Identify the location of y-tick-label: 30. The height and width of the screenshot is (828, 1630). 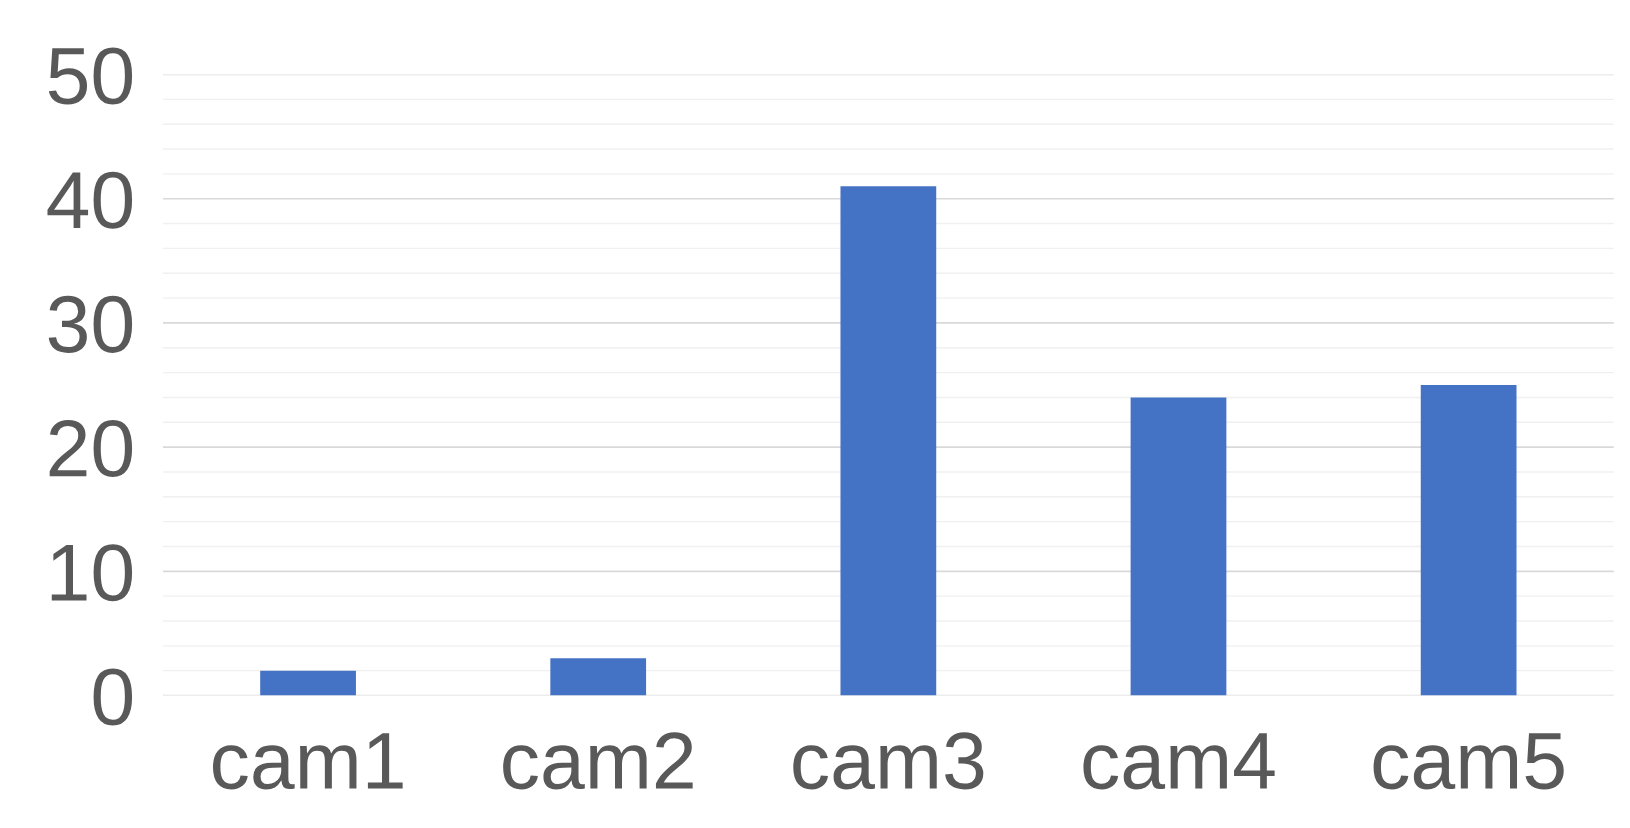
(90, 324).